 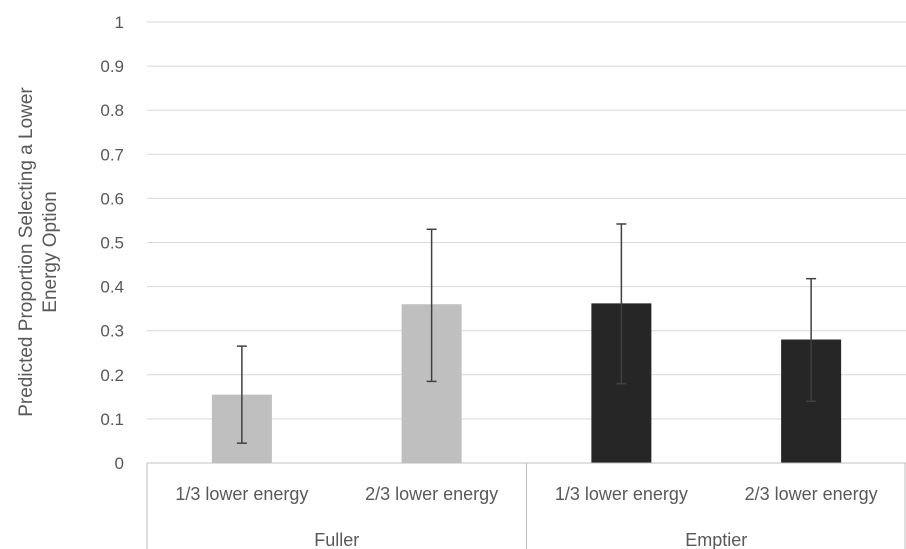 What do you see at coordinates (336, 539) in the screenshot?
I see `x-group-label: Fuller` at bounding box center [336, 539].